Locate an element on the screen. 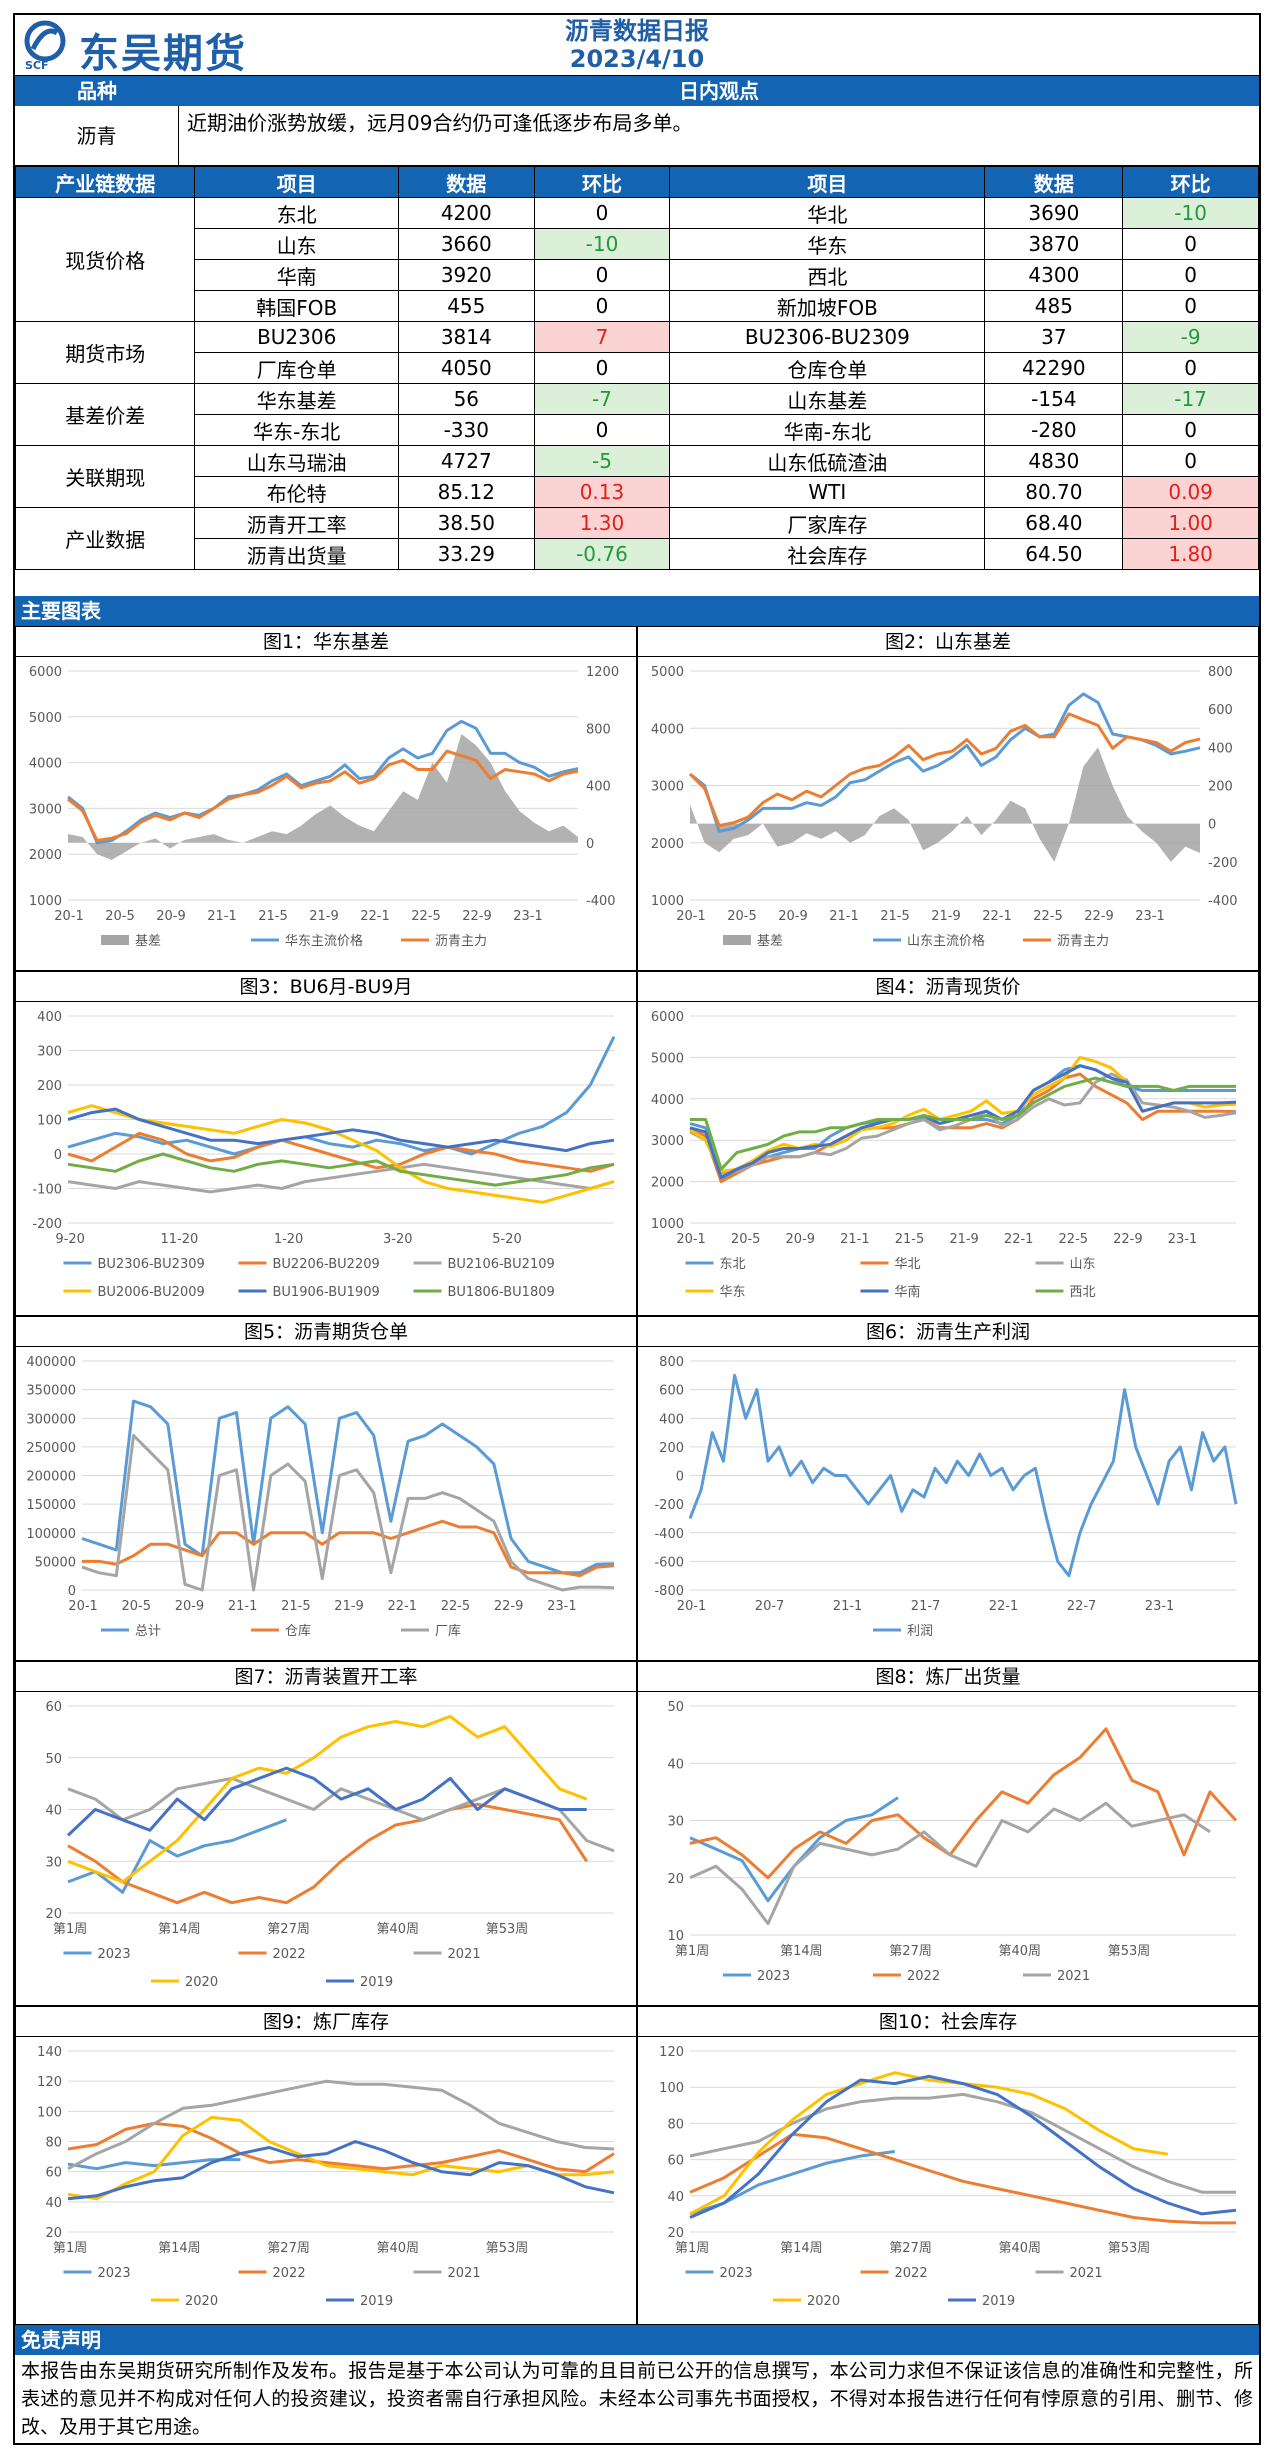 Image resolution: width=1276 pixels, height=2457 pixels. y-tick-label: 40 is located at coordinates (675, 2197).